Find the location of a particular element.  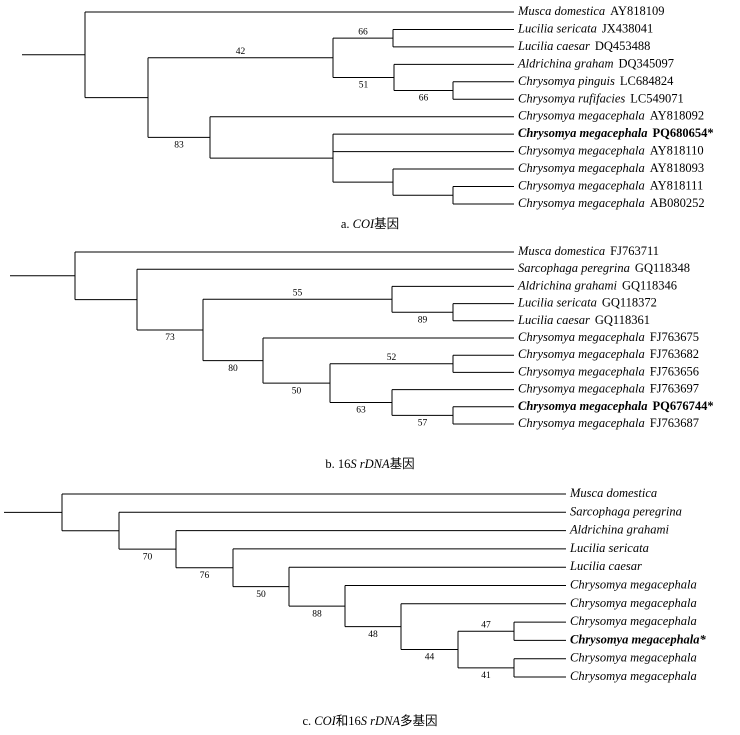

species: Aldrichina grahami is located at coordinates (619, 529).